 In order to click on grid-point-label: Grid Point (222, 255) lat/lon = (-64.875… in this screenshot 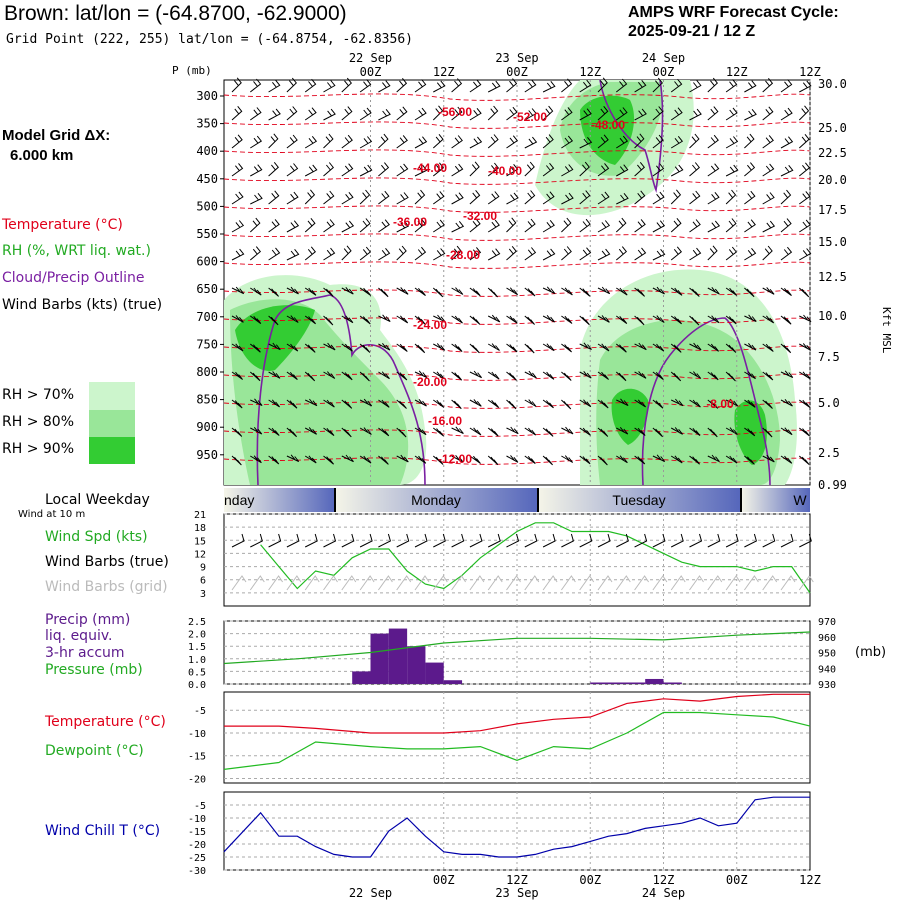, I will do `click(209, 39)`.